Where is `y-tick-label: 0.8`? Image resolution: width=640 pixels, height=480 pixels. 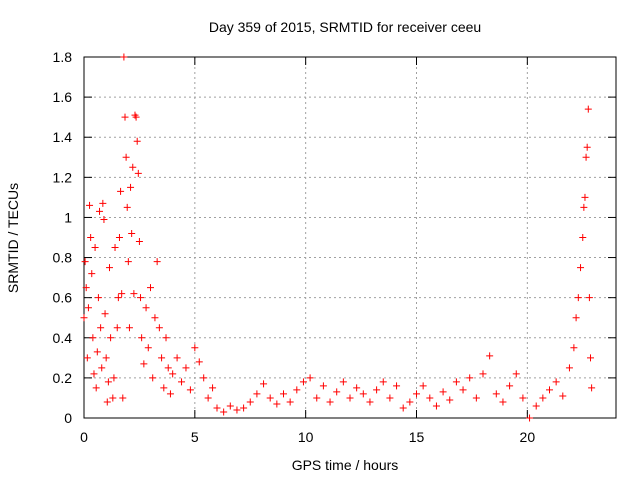 y-tick-label: 0.8 is located at coordinates (63, 258).